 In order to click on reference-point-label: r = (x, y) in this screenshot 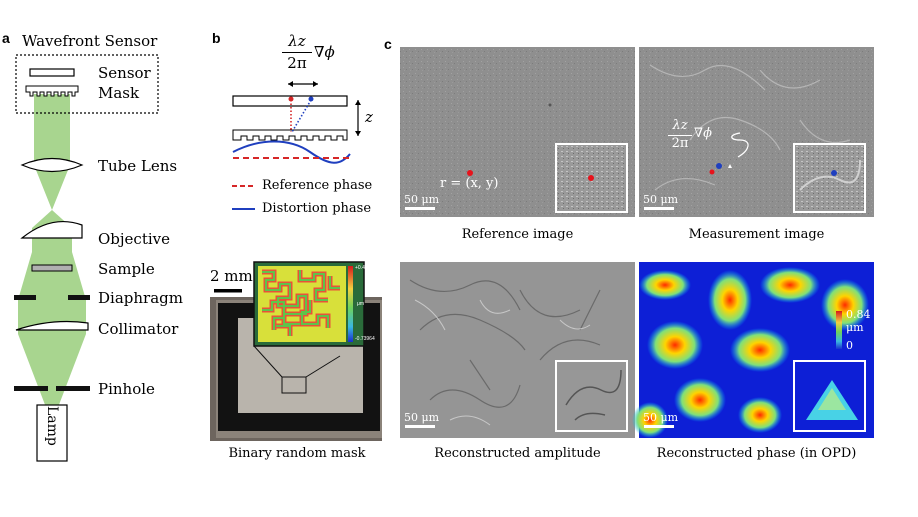, I will do `click(469, 183)`.